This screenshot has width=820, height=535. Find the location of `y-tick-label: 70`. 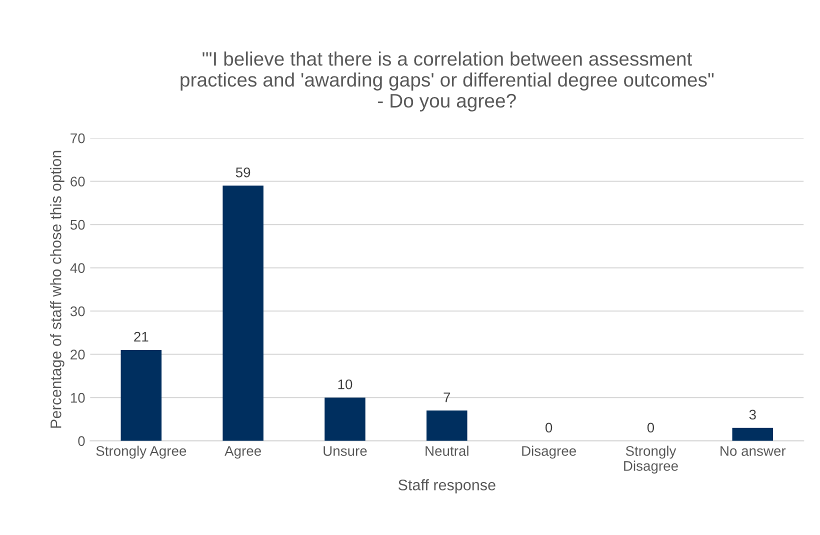

y-tick-label: 70 is located at coordinates (77, 138).